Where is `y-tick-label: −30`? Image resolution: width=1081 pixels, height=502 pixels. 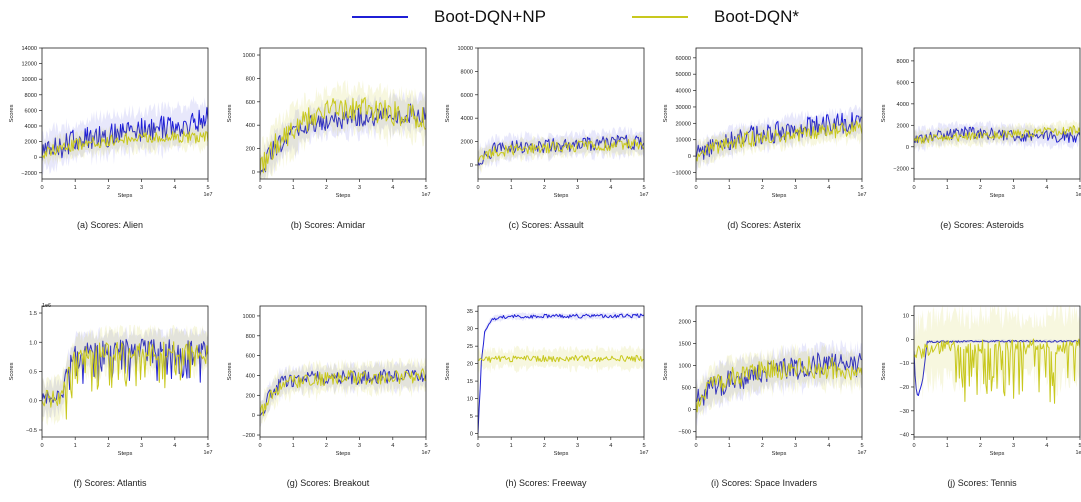 y-tick-label: −30 is located at coordinates (905, 412).